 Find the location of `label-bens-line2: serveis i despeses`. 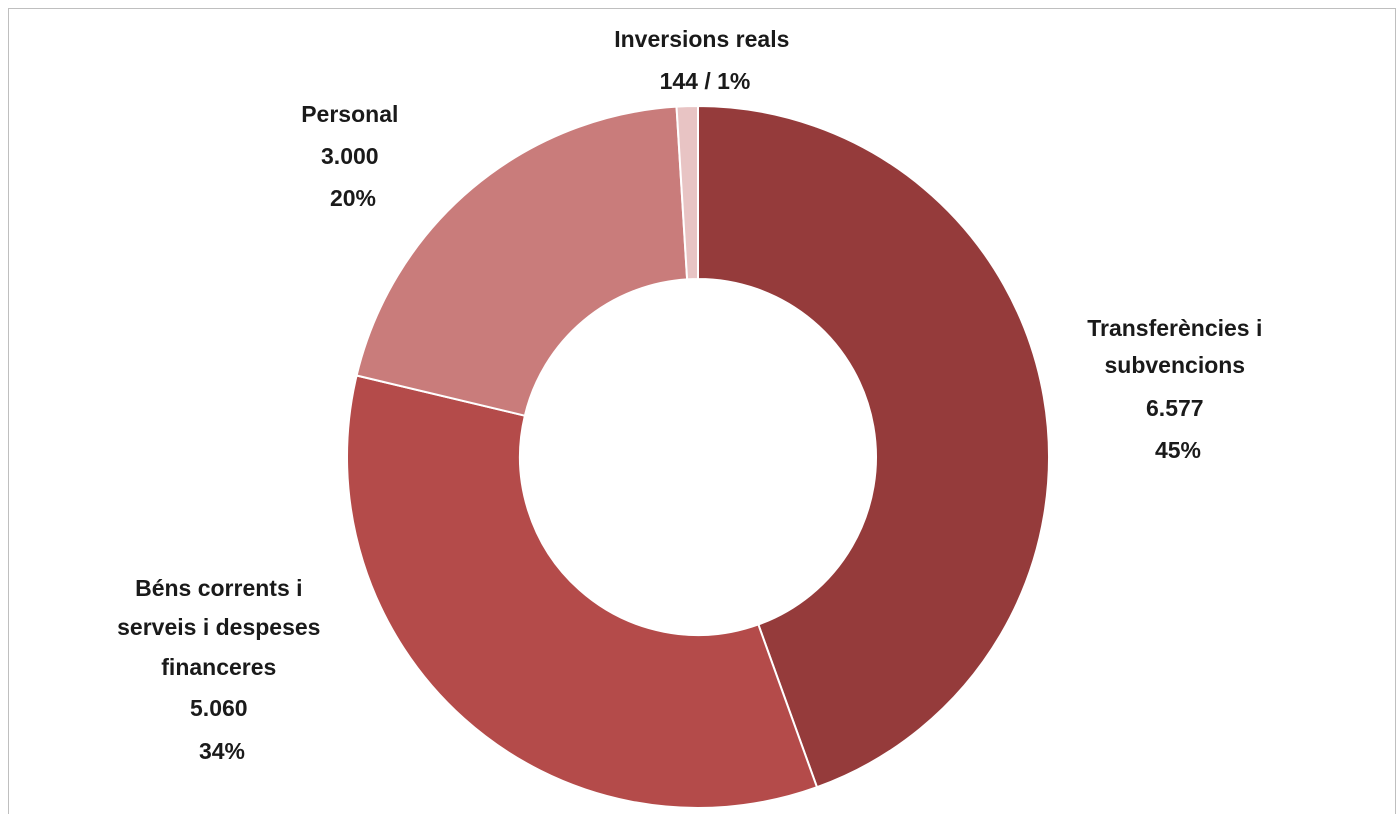

label-bens-line2: serveis i despeses is located at coordinates (218, 627).